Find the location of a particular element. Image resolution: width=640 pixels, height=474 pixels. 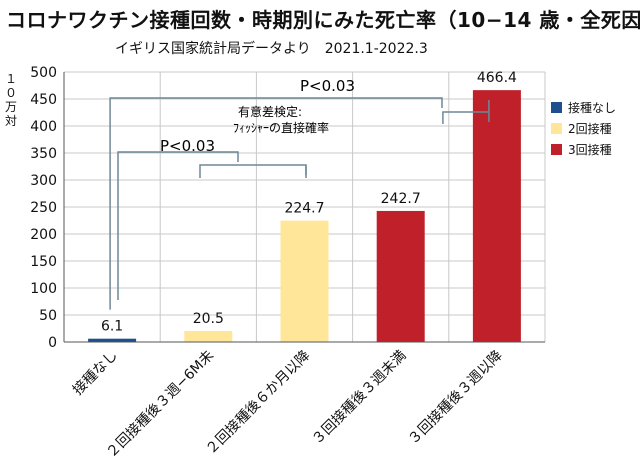

x-tick-label: ２回接種後６か月以降 is located at coordinates (257, 402).